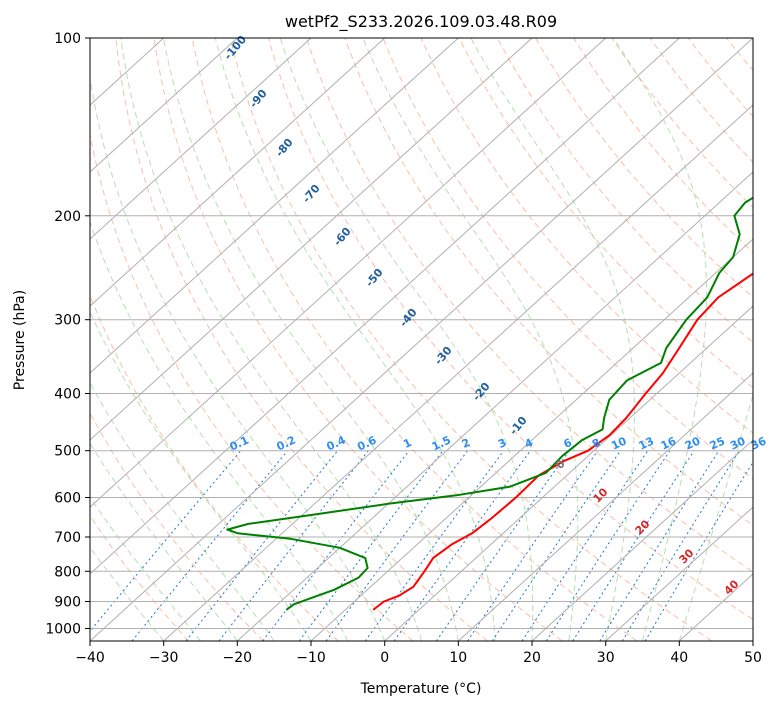  I want to click on x-tick-label: 20, so click(532, 658).